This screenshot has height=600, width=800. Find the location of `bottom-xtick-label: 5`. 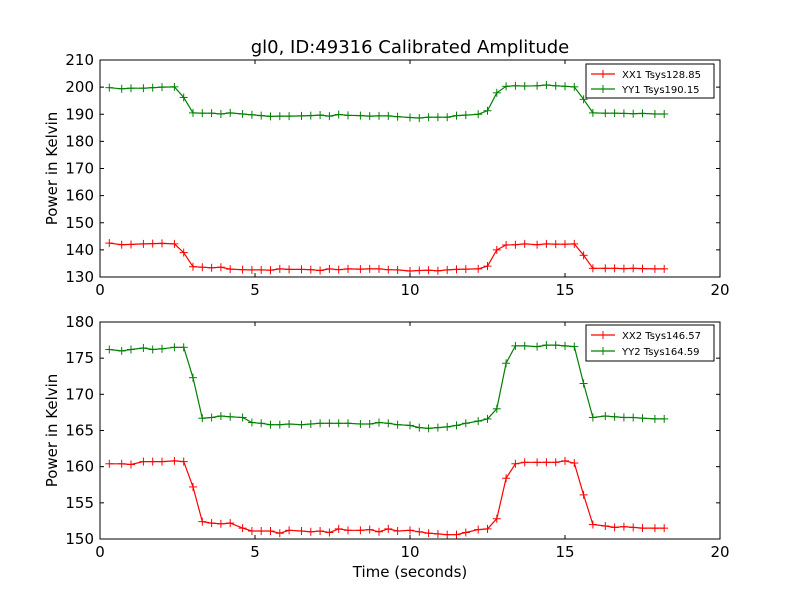

bottom-xtick-label: 5 is located at coordinates (255, 552).